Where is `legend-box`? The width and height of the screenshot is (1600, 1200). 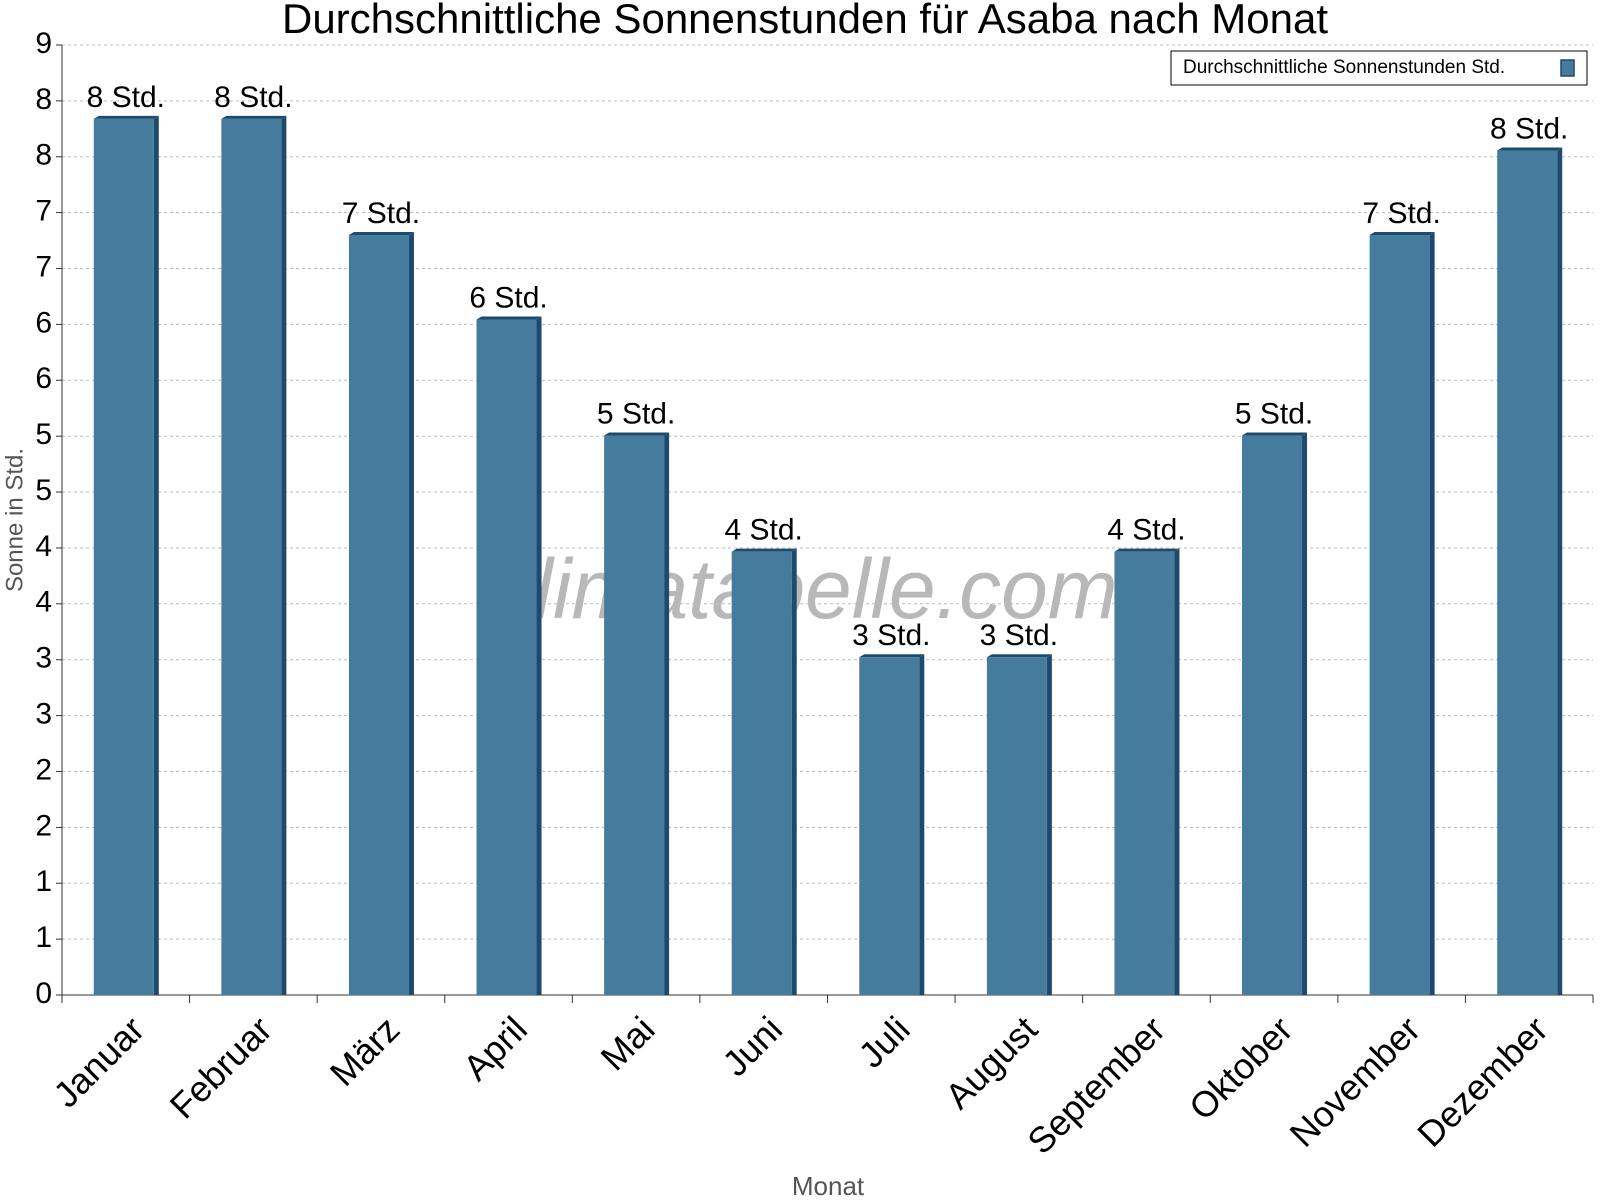 legend-box is located at coordinates (1379, 68).